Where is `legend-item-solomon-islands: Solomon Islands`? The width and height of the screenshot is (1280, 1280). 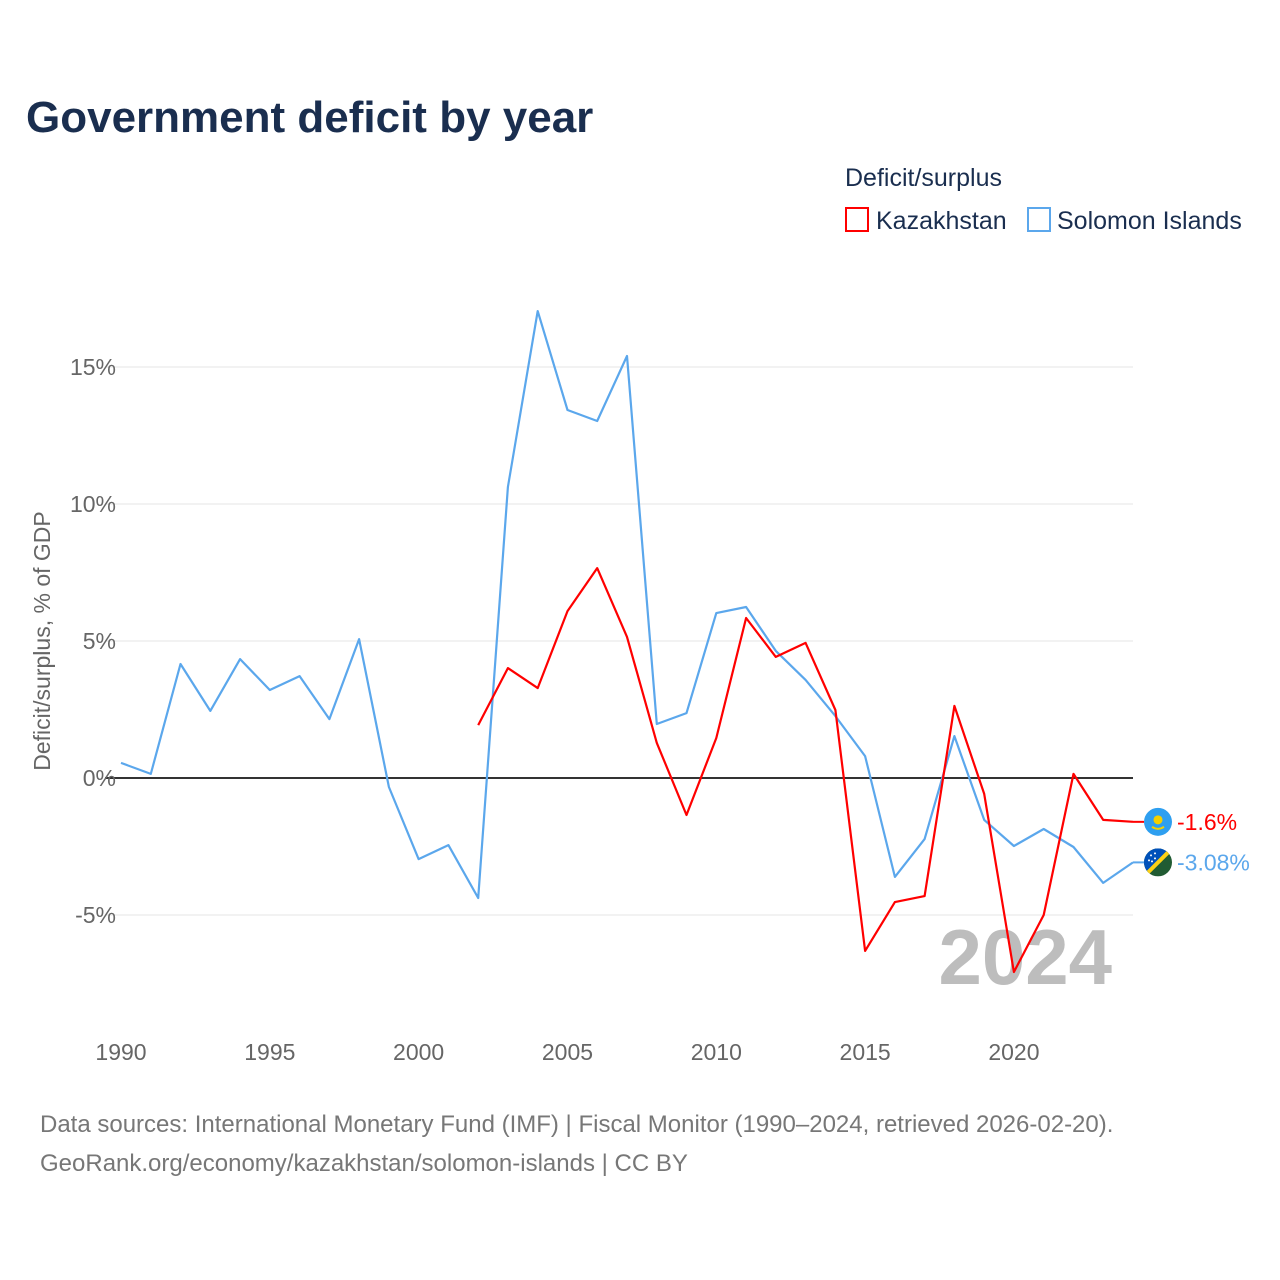 legend-item-solomon-islands: Solomon Islands is located at coordinates (1134, 221).